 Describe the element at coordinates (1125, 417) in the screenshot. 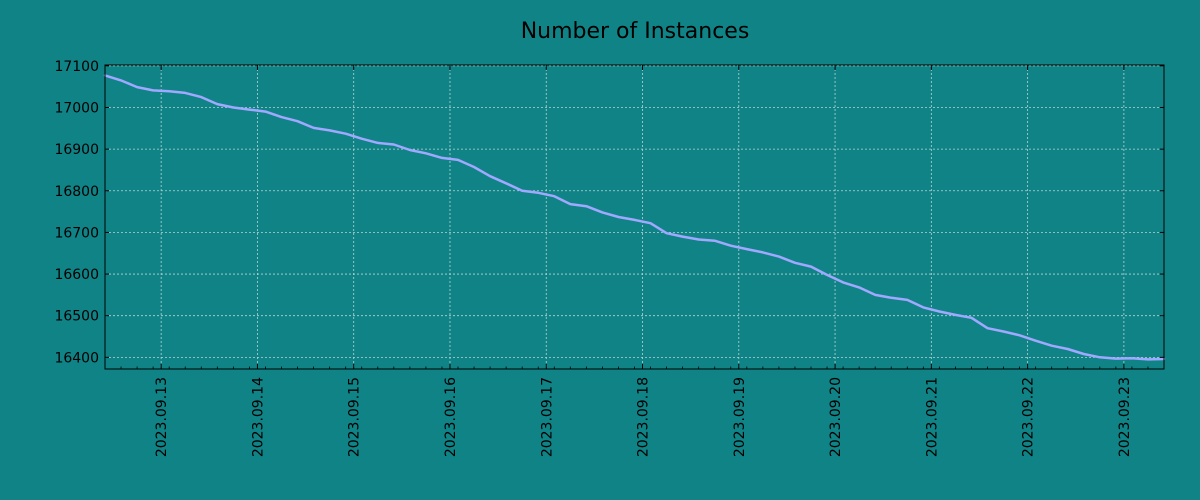

I see `x-tick-label: 2023.09.23` at that location.